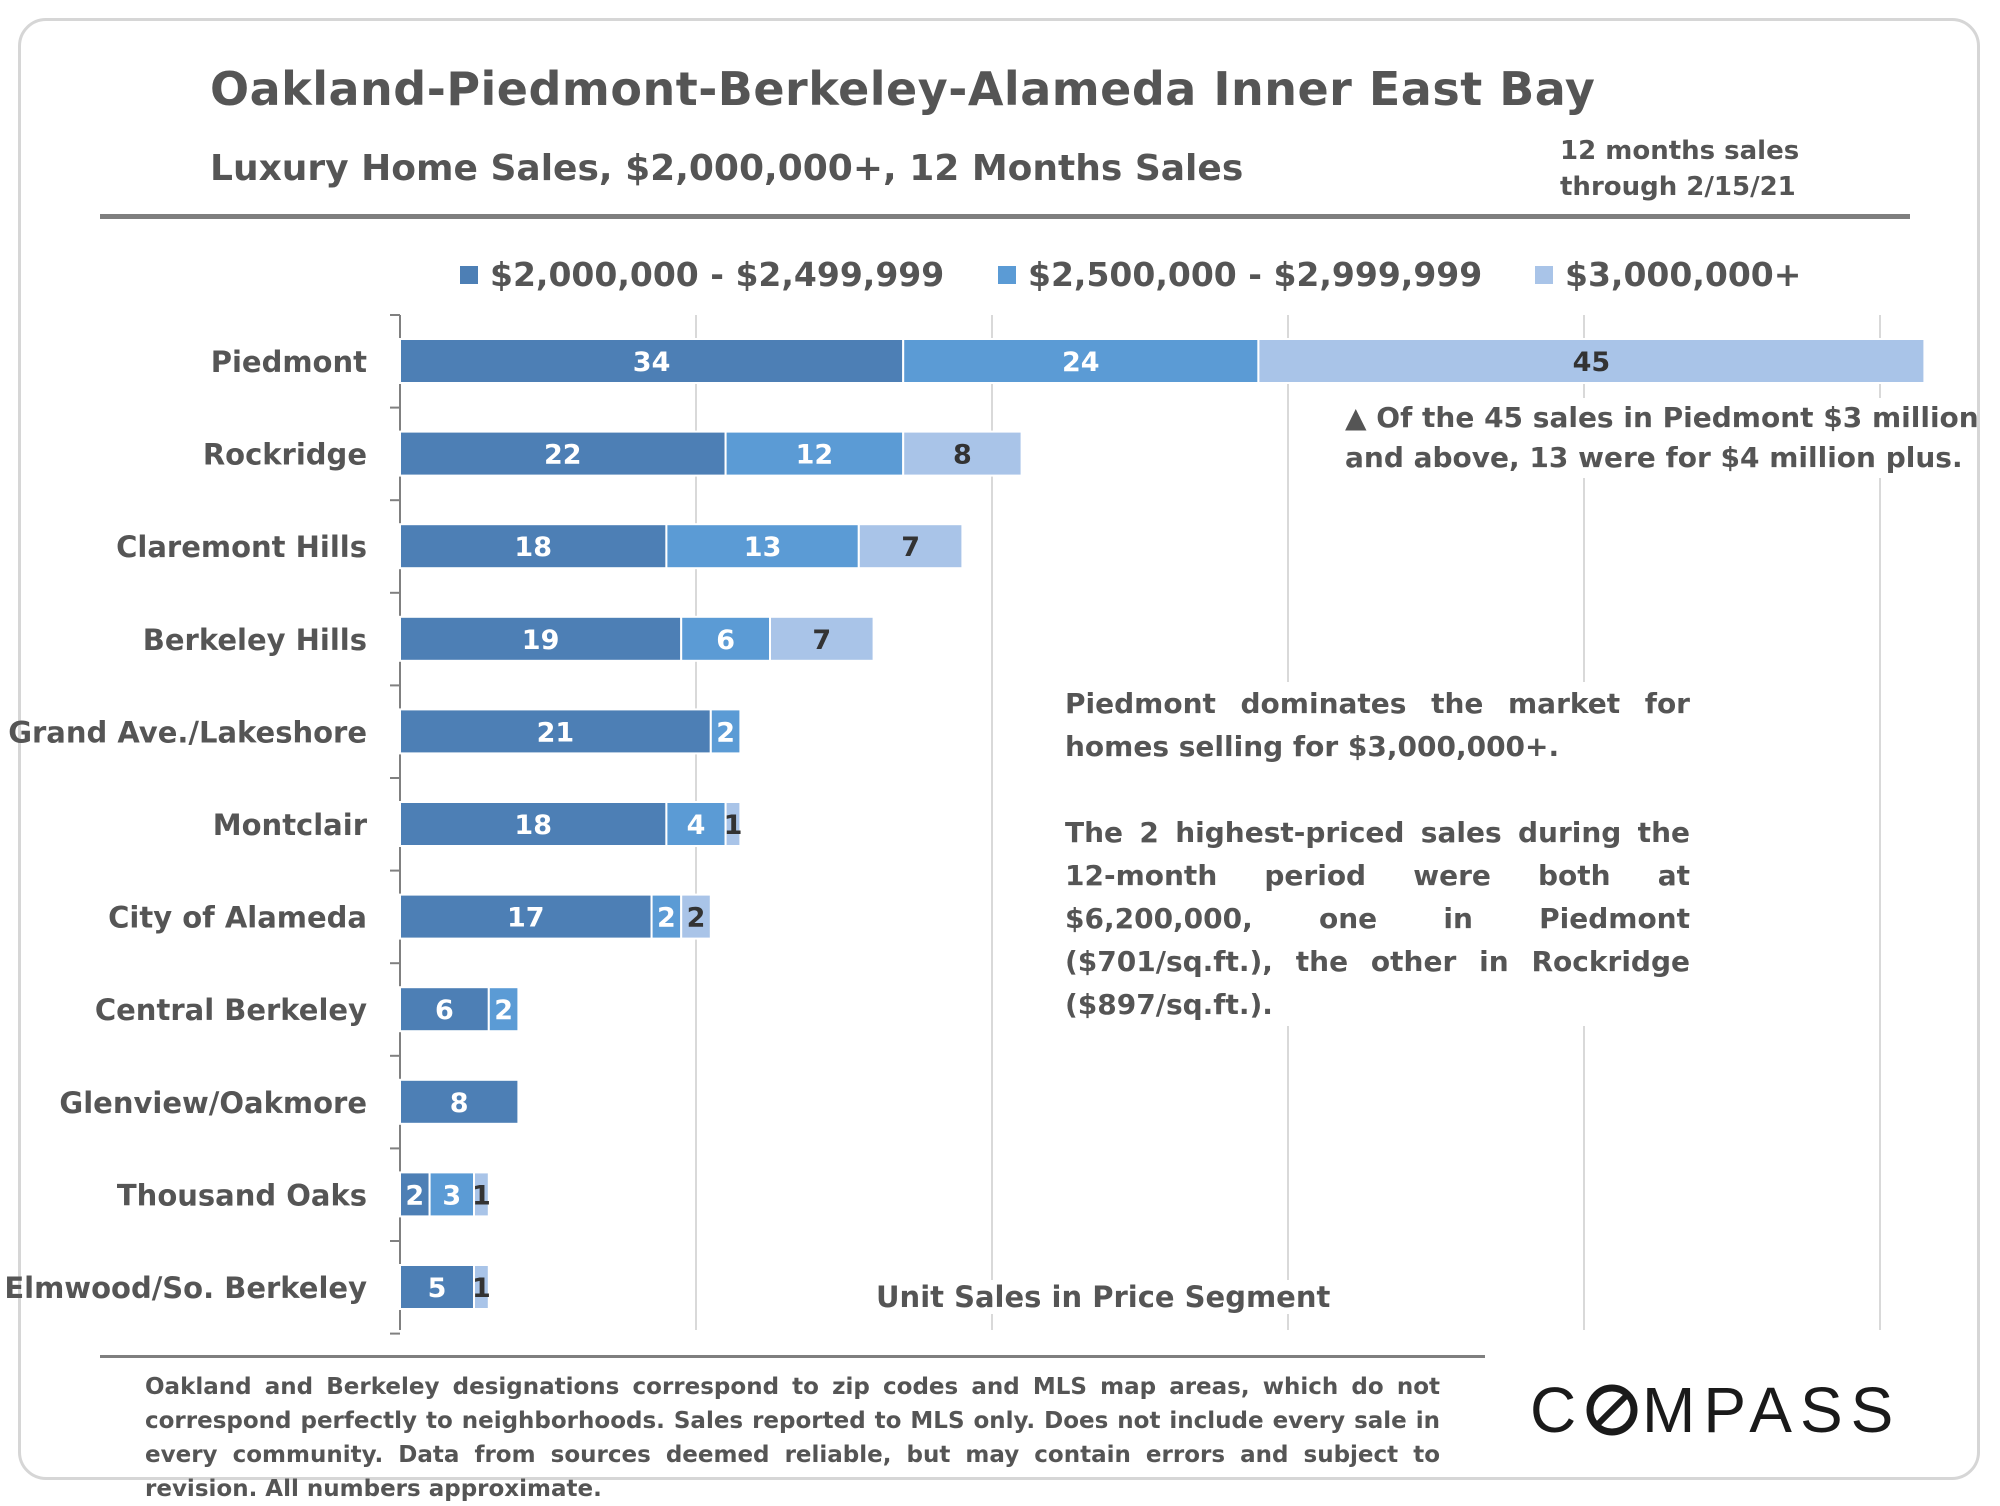 The image size is (2000, 1506). I want to click on piedmont-annotation-line-1: ▲ Of the 45 sales in Piedmont $3 million, so click(1662, 417).